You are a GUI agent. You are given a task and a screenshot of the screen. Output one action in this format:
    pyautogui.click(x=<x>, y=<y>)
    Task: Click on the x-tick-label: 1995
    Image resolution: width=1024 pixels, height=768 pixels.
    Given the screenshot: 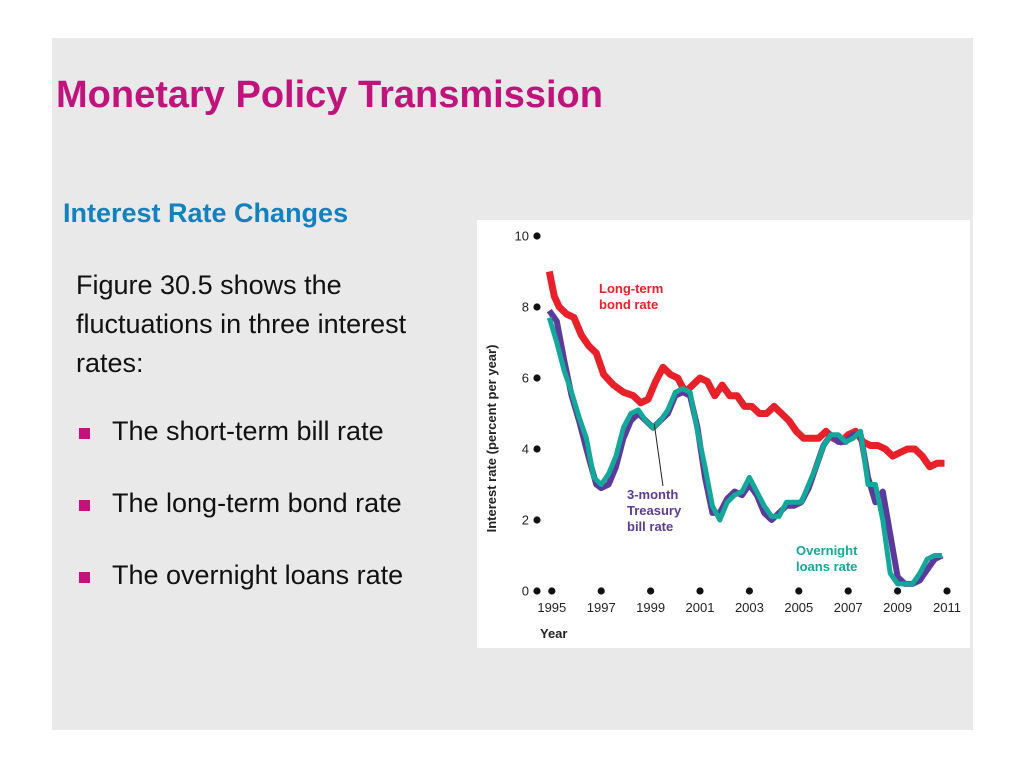 What is the action you would take?
    pyautogui.click(x=551, y=607)
    